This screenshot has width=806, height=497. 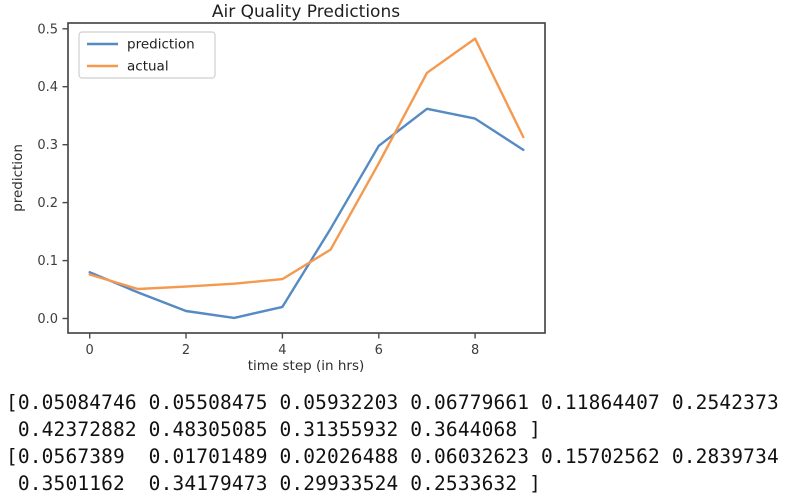 What do you see at coordinates (47, 261) in the screenshot?
I see `y-tick-label: 0.1` at bounding box center [47, 261].